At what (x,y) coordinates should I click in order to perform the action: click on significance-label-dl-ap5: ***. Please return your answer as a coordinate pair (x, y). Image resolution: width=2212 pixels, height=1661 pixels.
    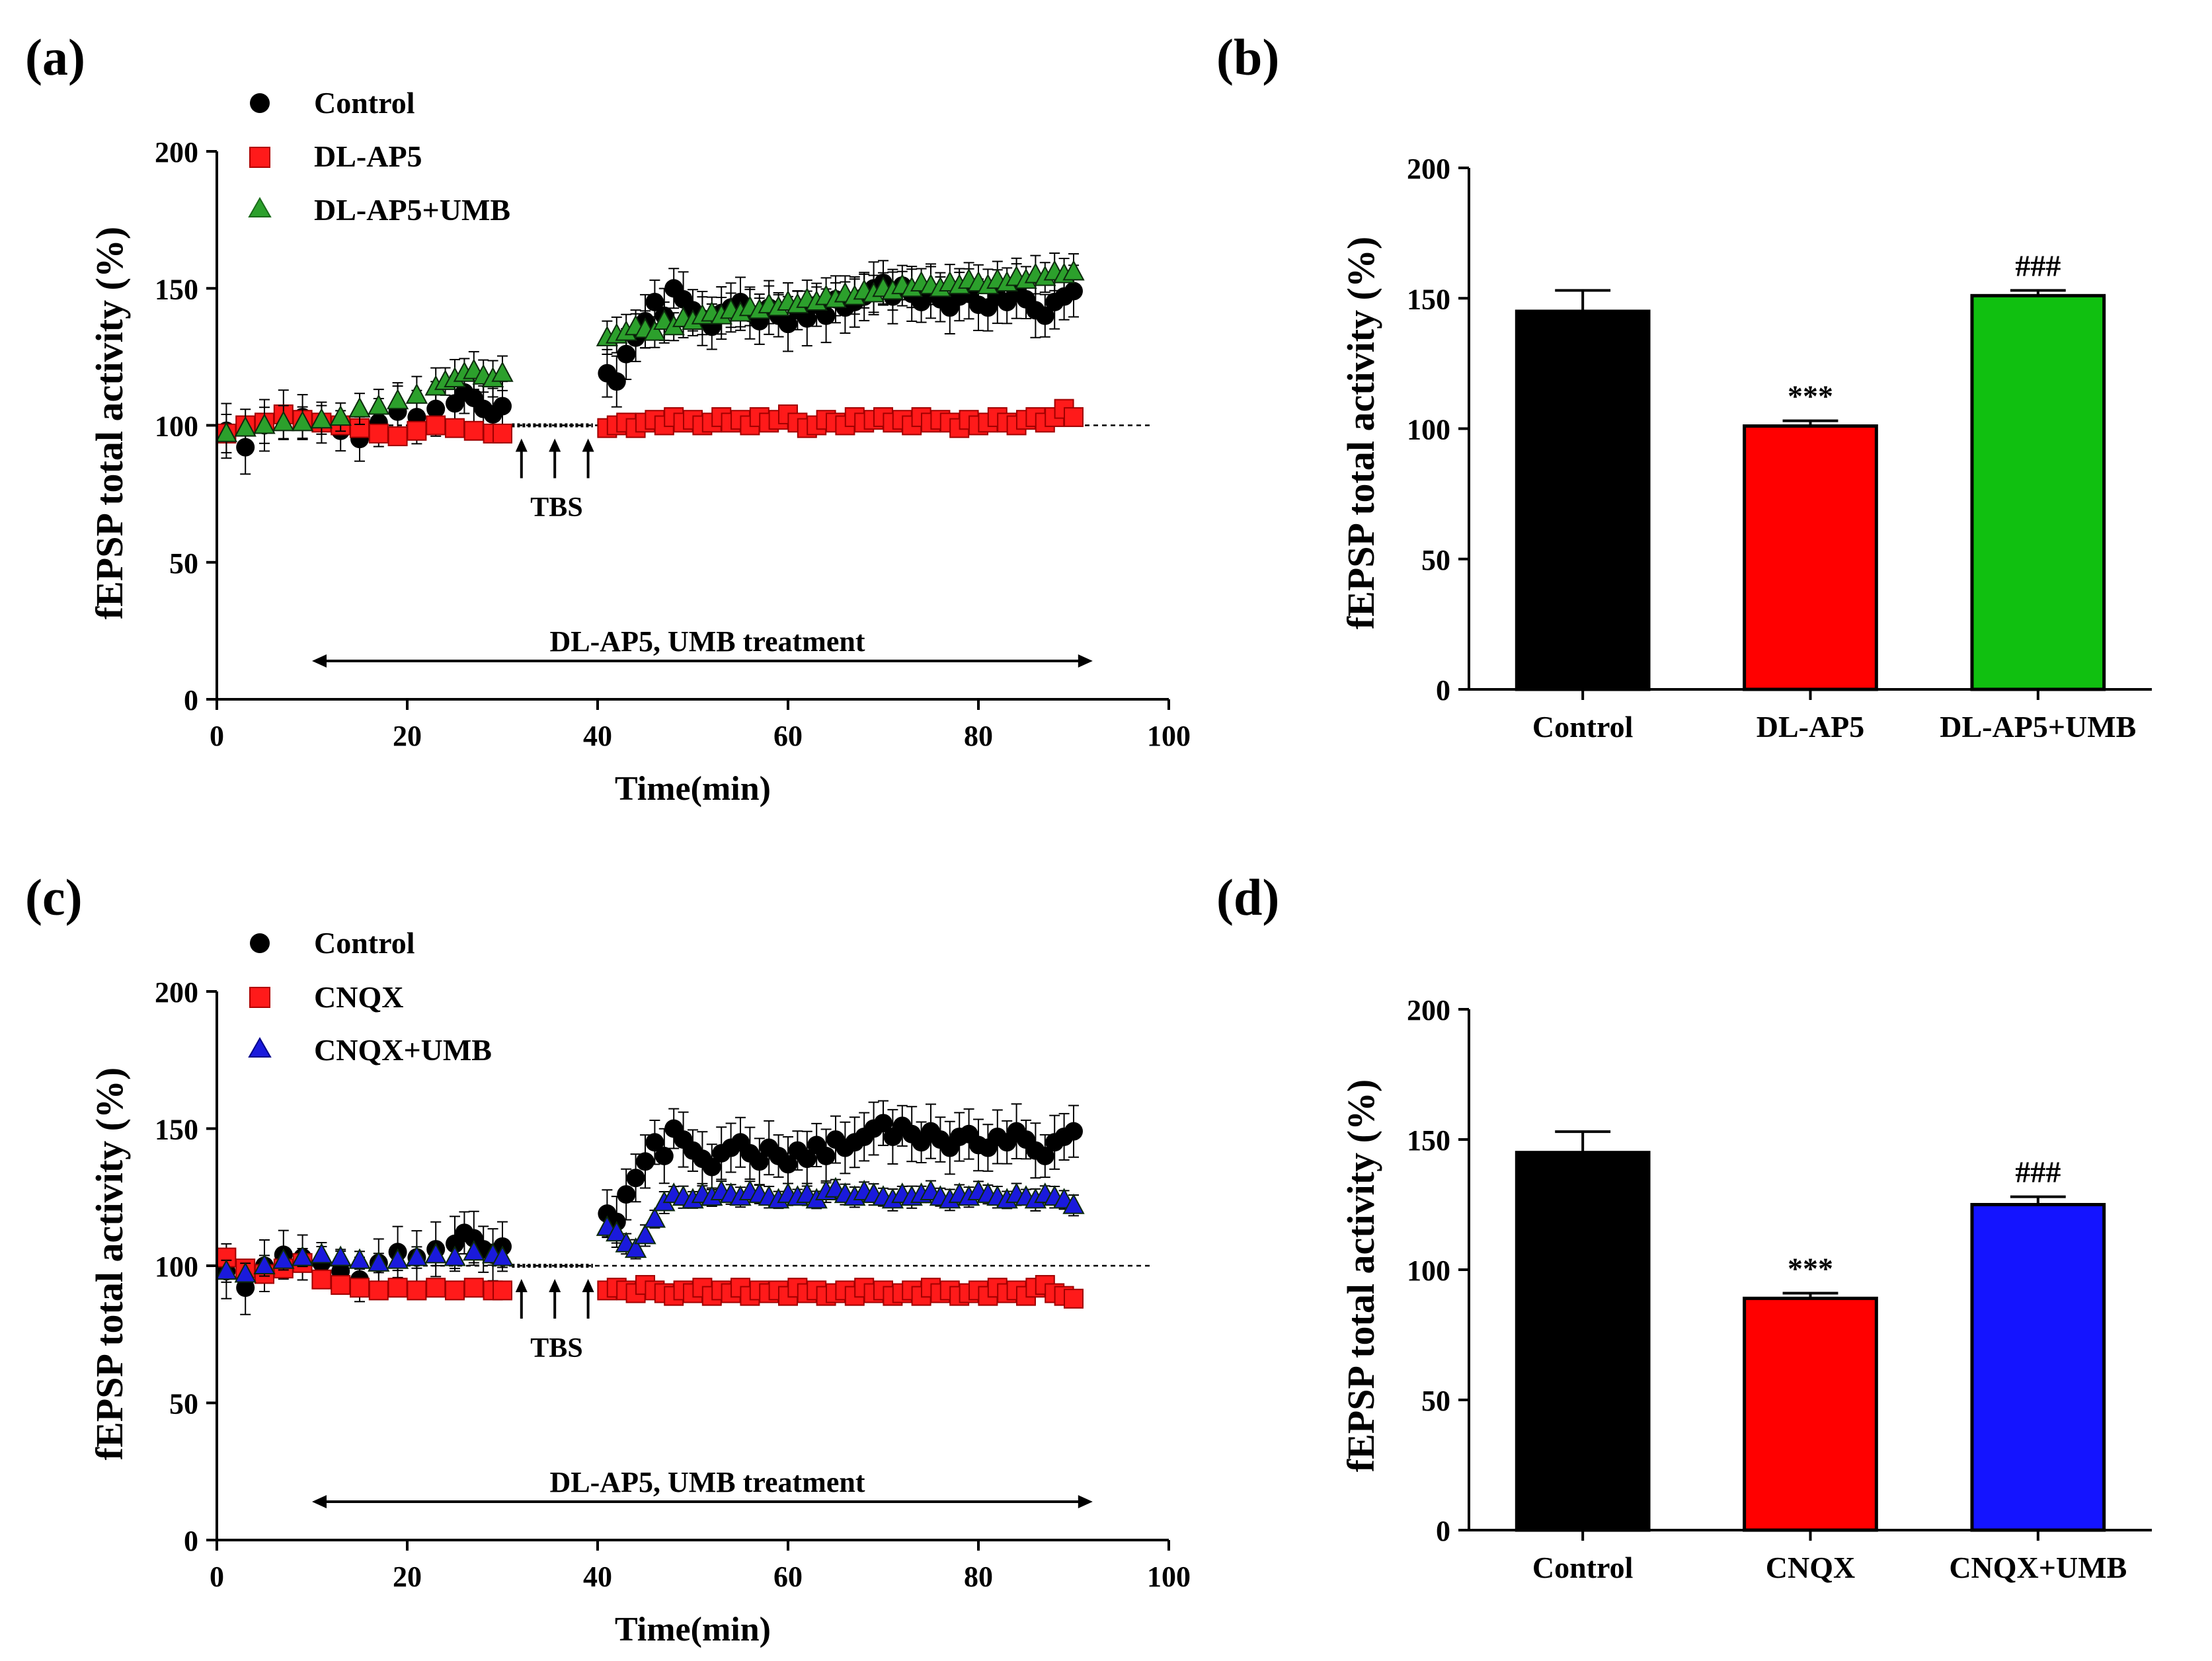
    Looking at the image, I should click on (1810, 396).